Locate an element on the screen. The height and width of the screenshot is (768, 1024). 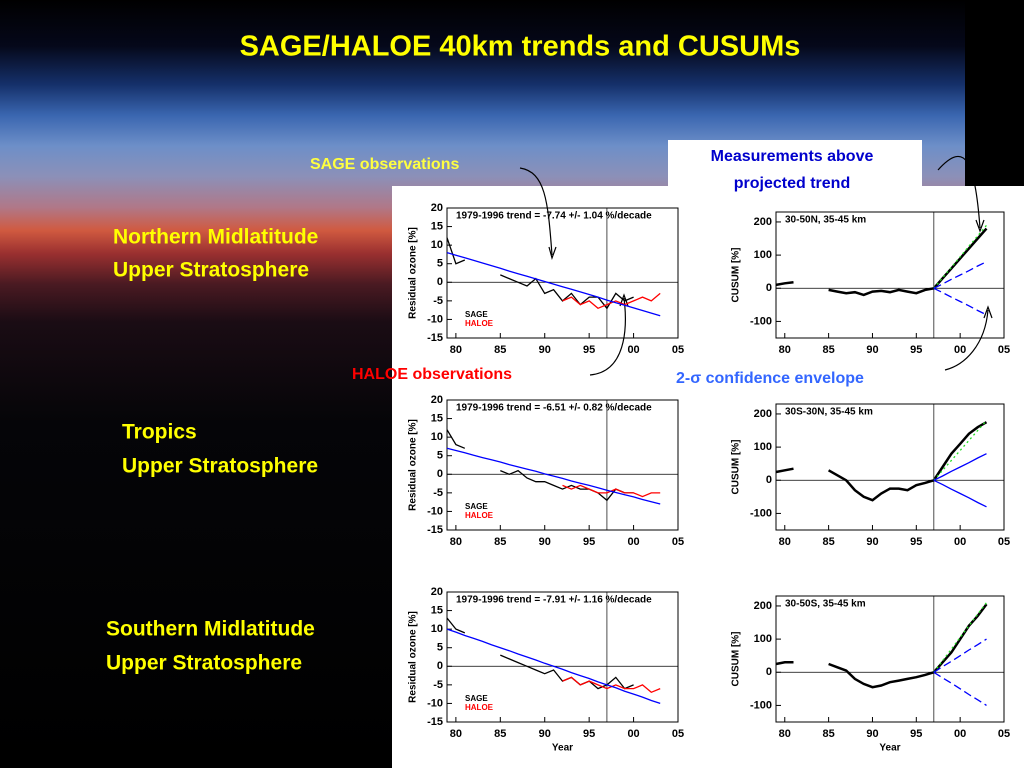
callout: projected trend is located at coordinates (792, 183).